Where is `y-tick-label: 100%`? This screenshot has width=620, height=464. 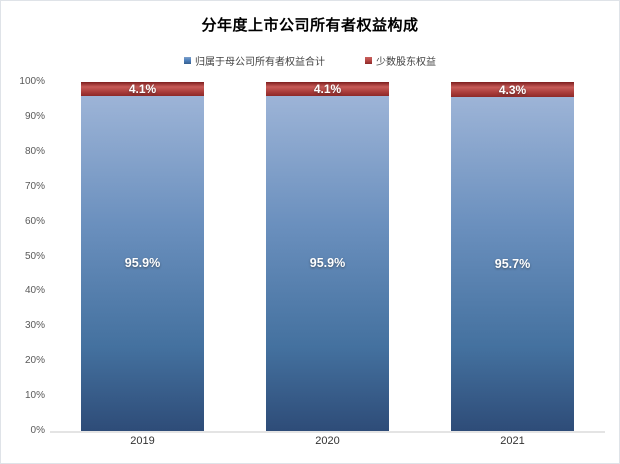
y-tick-label: 100% is located at coordinates (32, 81).